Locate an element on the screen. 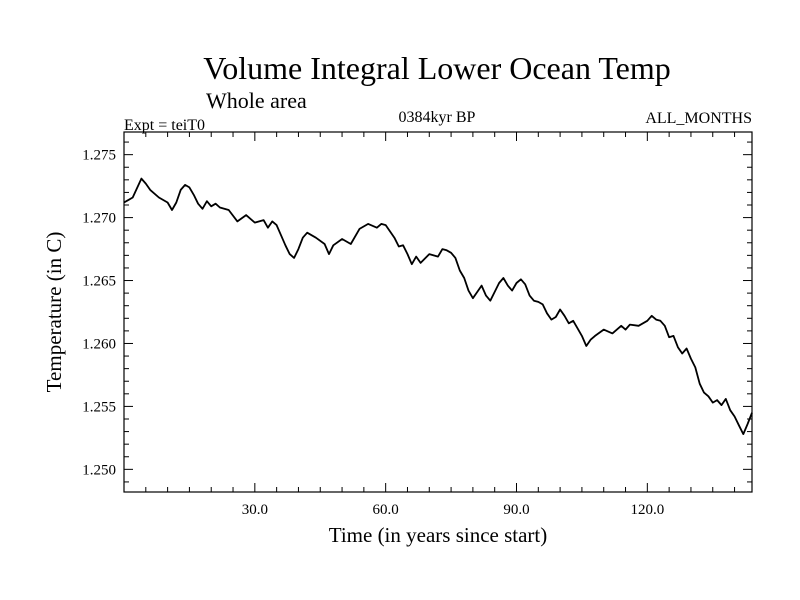 The image size is (800, 600). y-tick-label: 1.270 is located at coordinates (99, 219).